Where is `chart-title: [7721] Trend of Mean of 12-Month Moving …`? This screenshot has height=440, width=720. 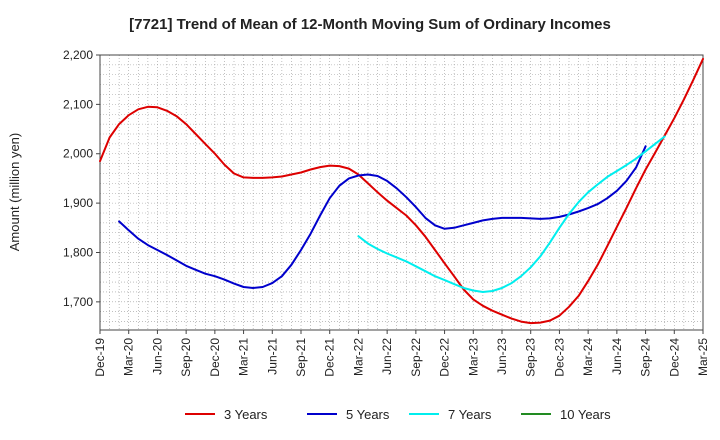
chart-title: [7721] Trend of Mean of 12-Month Moving … is located at coordinates (370, 24).